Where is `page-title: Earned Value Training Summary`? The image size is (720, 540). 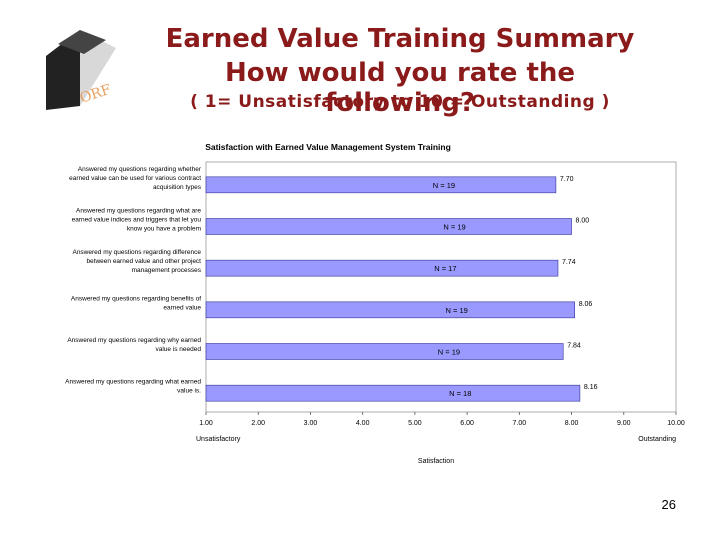
page-title: Earned Value Training Summary is located at coordinates (400, 39).